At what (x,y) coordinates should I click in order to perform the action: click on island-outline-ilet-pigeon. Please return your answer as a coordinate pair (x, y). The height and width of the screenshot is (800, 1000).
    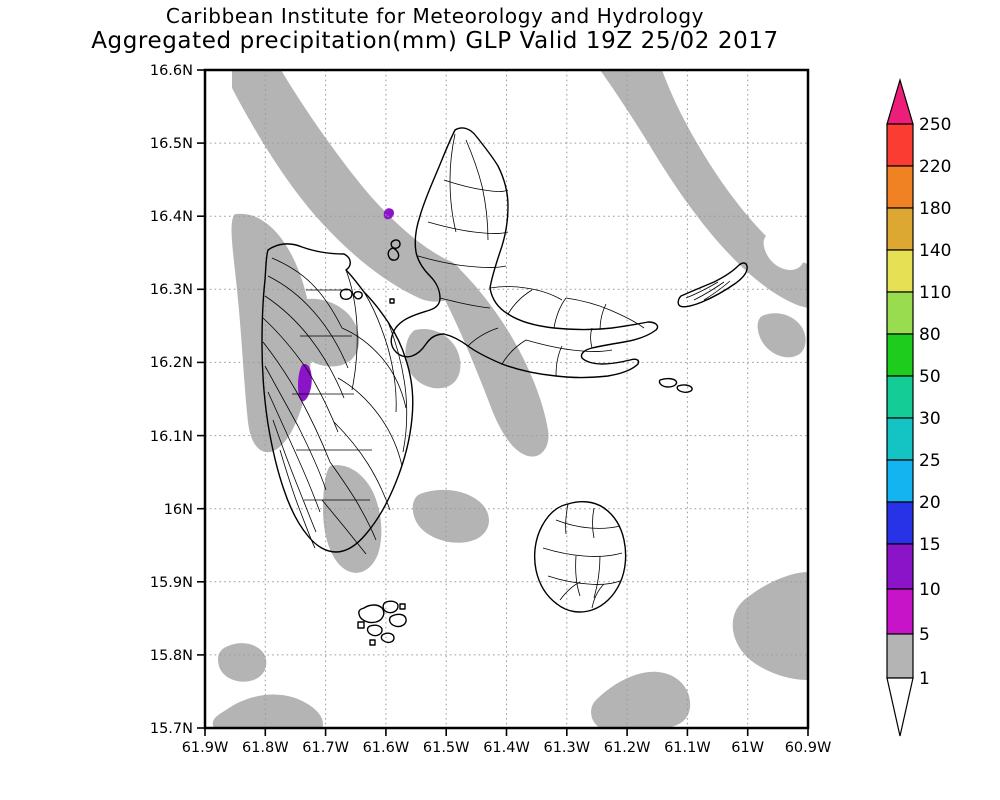
    Looking at the image, I should click on (346, 294).